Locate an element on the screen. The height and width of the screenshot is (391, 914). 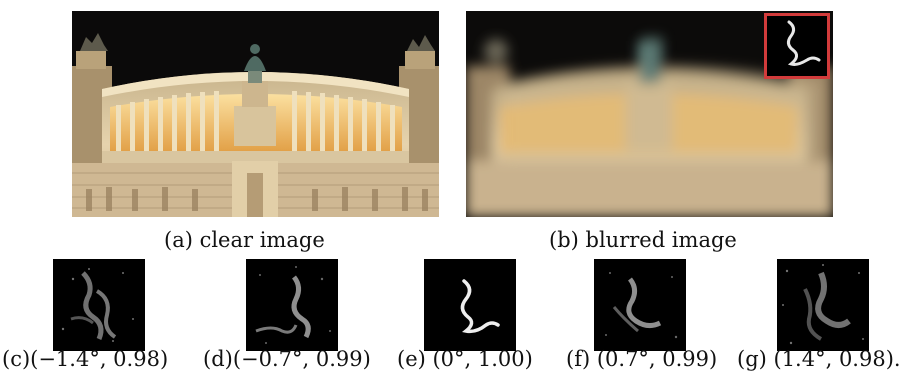
caption-f: (f) (0.7°, 0.99) is located at coordinates (642, 359).